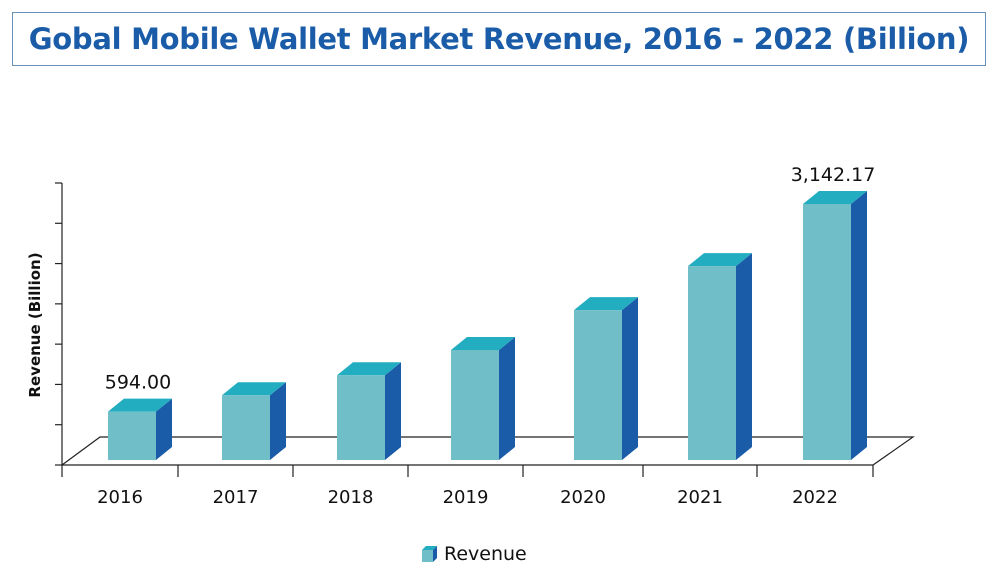  What do you see at coordinates (827, 332) in the screenshot?
I see `bar-2022` at bounding box center [827, 332].